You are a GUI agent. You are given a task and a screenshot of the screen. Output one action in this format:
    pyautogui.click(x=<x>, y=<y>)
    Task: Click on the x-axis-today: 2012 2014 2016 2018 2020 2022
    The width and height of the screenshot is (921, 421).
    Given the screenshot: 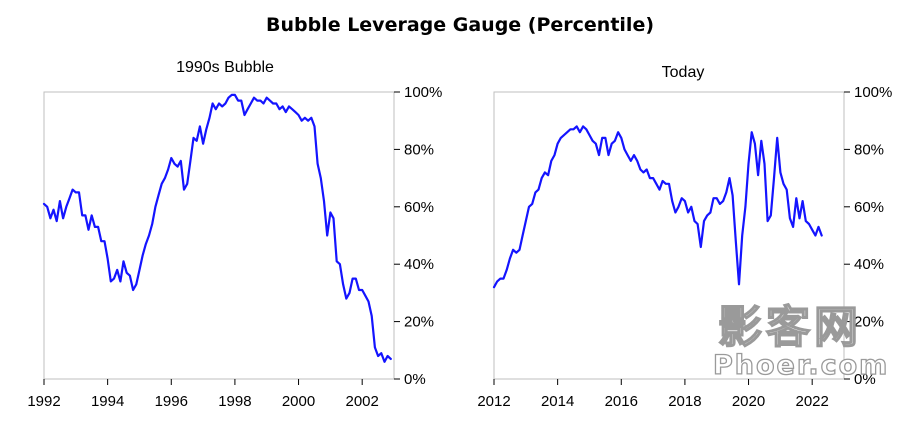 What is the action you would take?
    pyautogui.click(x=653, y=394)
    